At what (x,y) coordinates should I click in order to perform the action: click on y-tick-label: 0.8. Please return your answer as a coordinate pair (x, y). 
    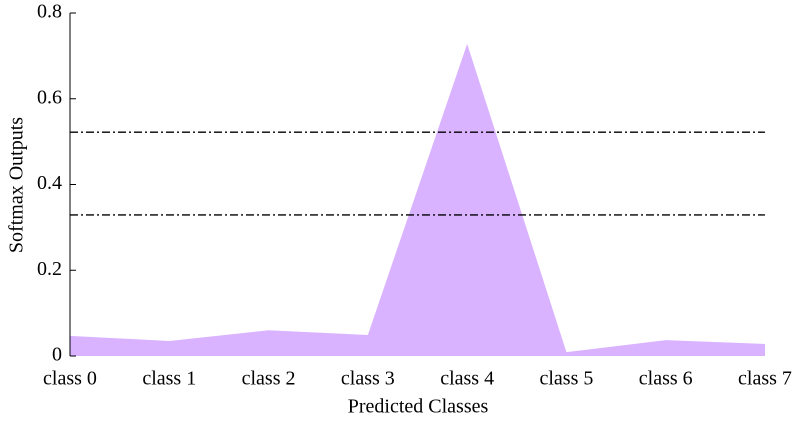
    Looking at the image, I should click on (49, 12).